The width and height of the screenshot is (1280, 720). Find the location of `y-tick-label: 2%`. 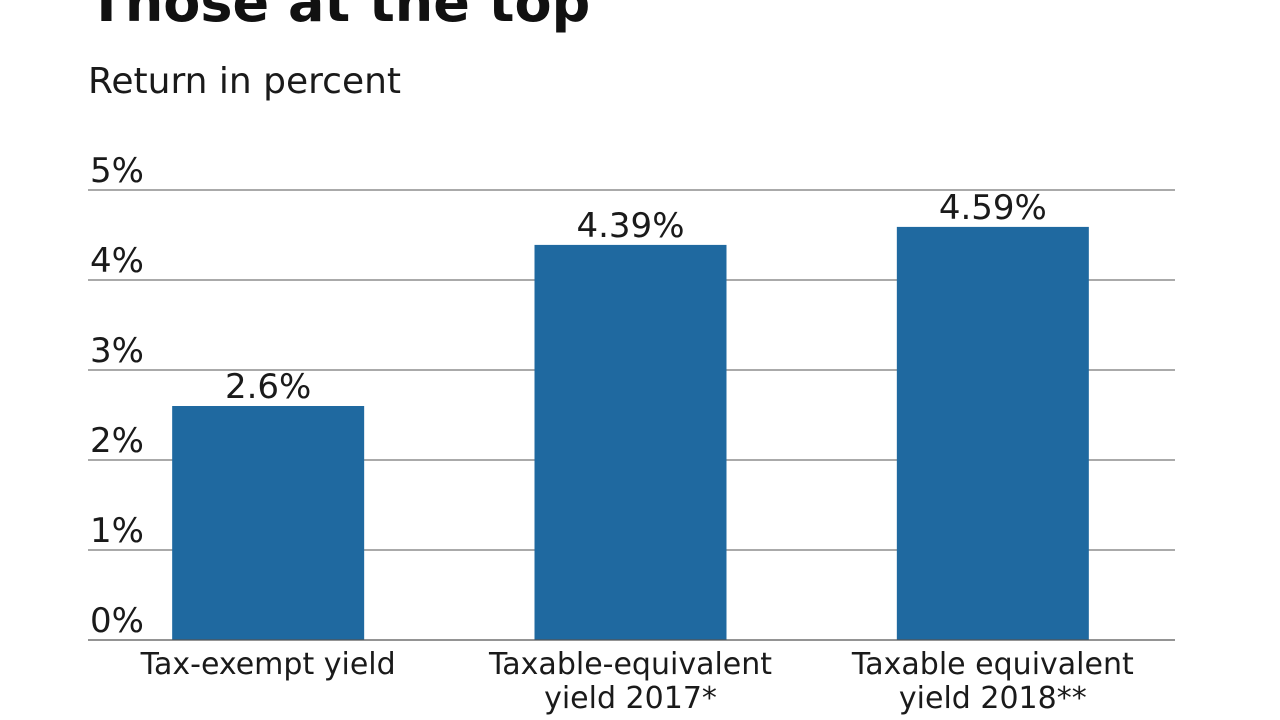

y-tick-label: 2% is located at coordinates (117, 441).